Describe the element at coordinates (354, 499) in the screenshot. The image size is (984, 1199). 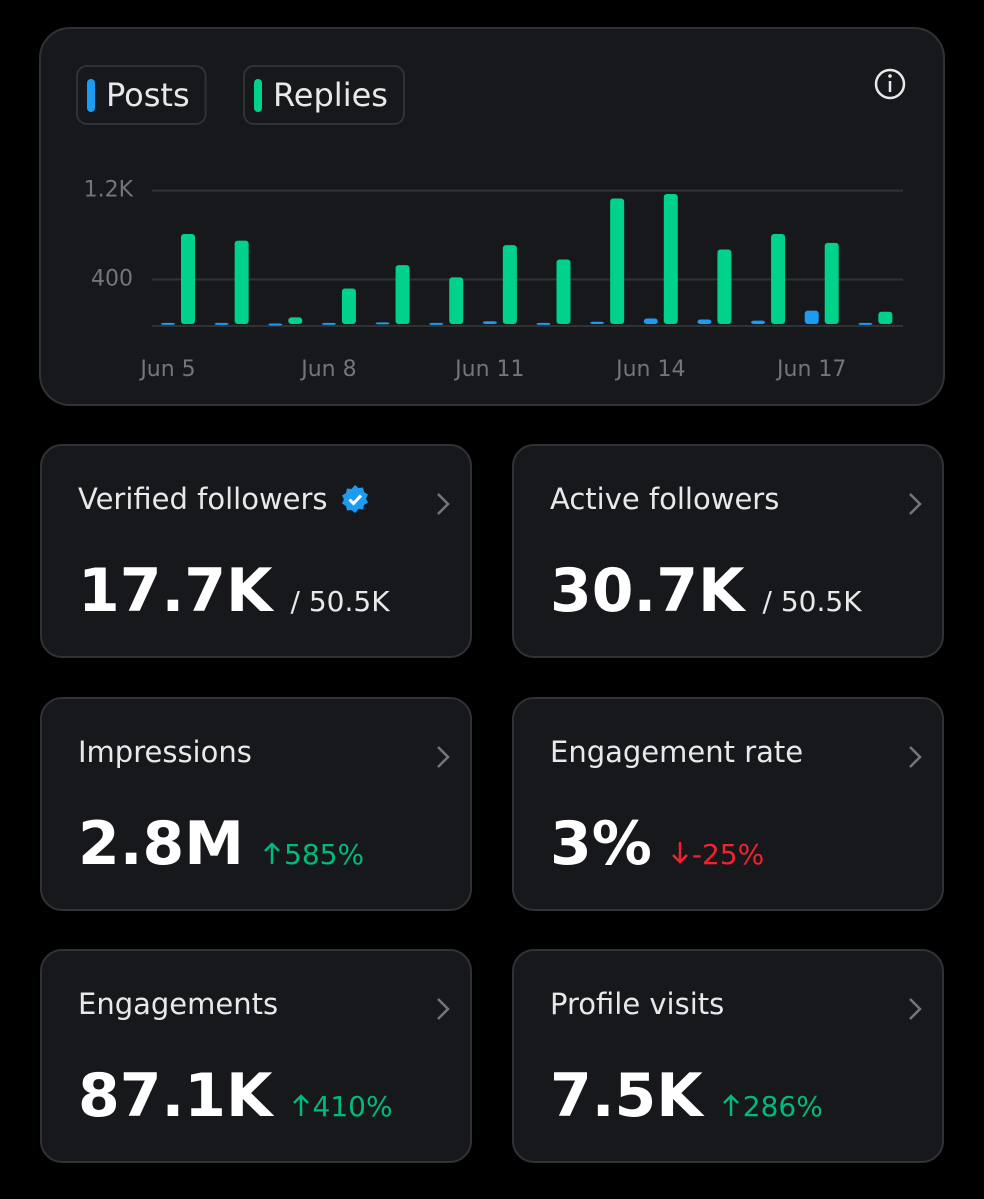
I see `verified-badge` at that location.